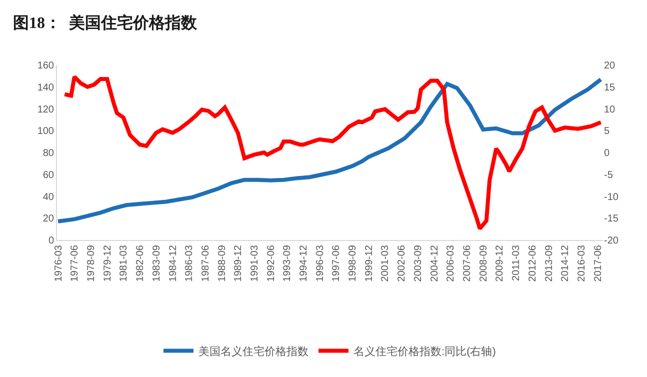  Describe the element at coordinates (611, 197) in the screenshot. I see `y2-tick-label: -10` at that location.